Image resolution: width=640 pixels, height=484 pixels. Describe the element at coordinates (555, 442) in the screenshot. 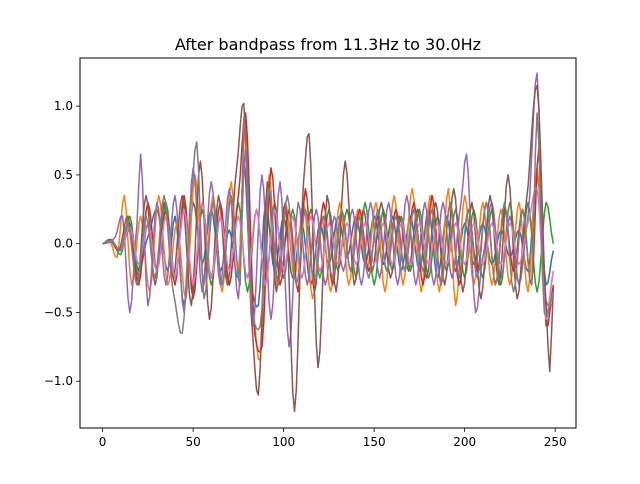

I see `x-tick-label: 250` at that location.